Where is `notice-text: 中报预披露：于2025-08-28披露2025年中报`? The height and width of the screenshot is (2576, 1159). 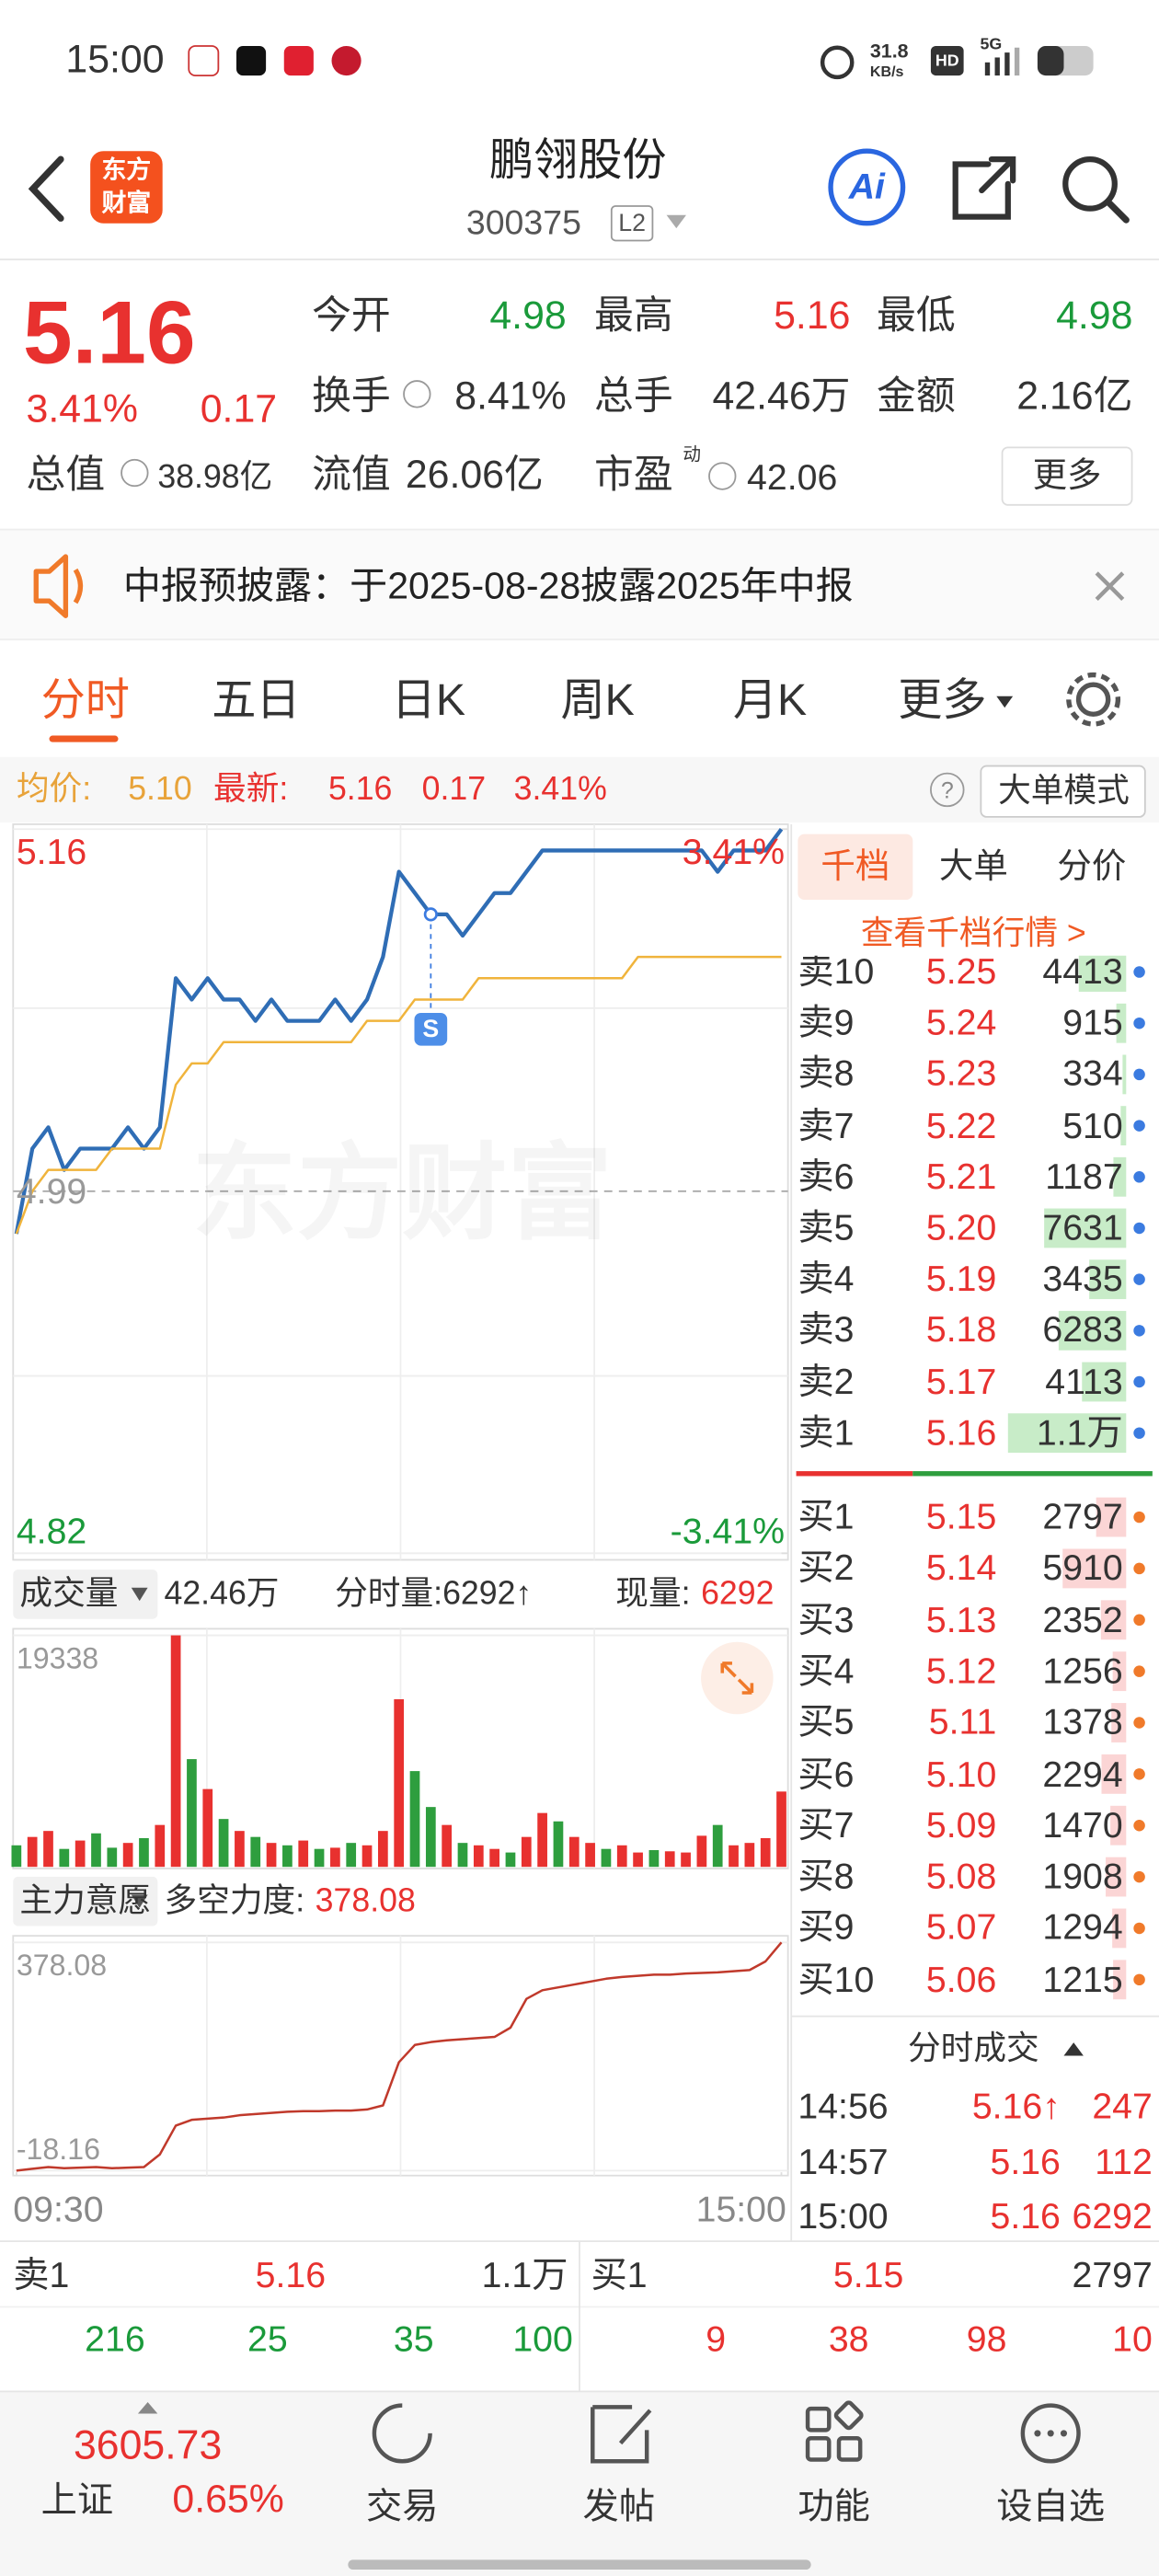
notice-text: 中报预披露：于2025-08-28披露2025年中报 is located at coordinates (488, 585).